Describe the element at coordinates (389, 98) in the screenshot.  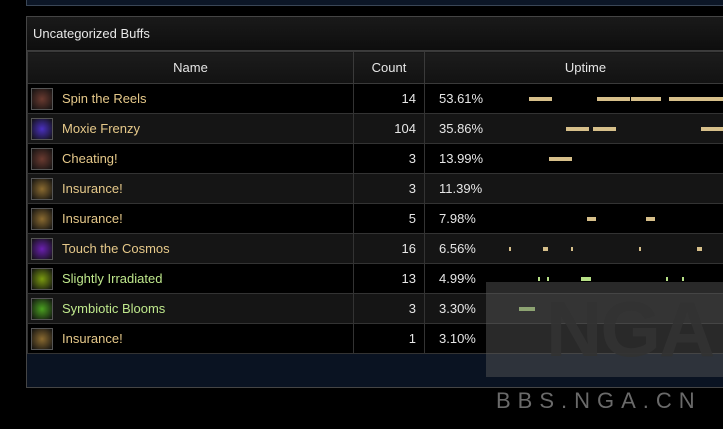
I see `buff-count: 14` at that location.